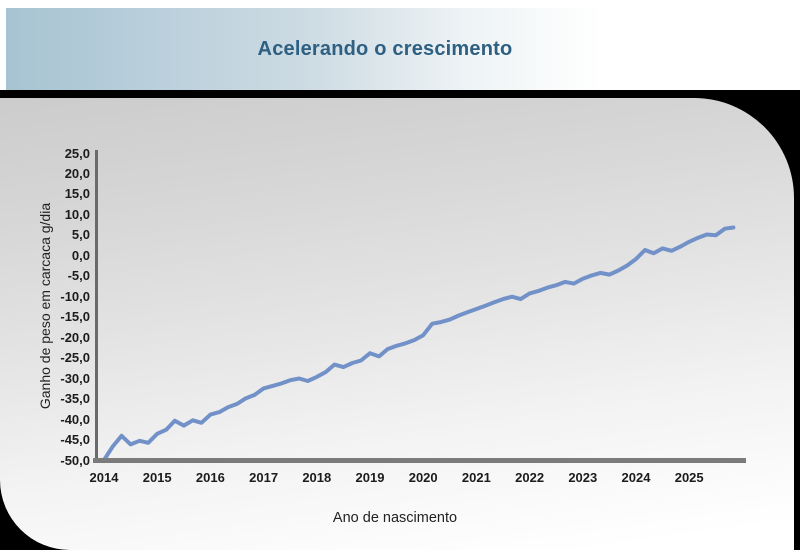 The height and width of the screenshot is (550, 800). Describe the element at coordinates (530, 477) in the screenshot. I see `x-tick-label: 2022` at that location.